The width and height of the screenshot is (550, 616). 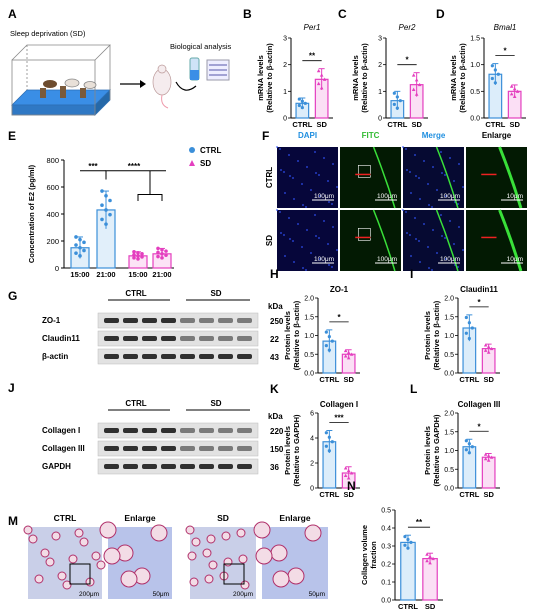 I want to click on tick-label: 0.0, so click(x=449, y=374).